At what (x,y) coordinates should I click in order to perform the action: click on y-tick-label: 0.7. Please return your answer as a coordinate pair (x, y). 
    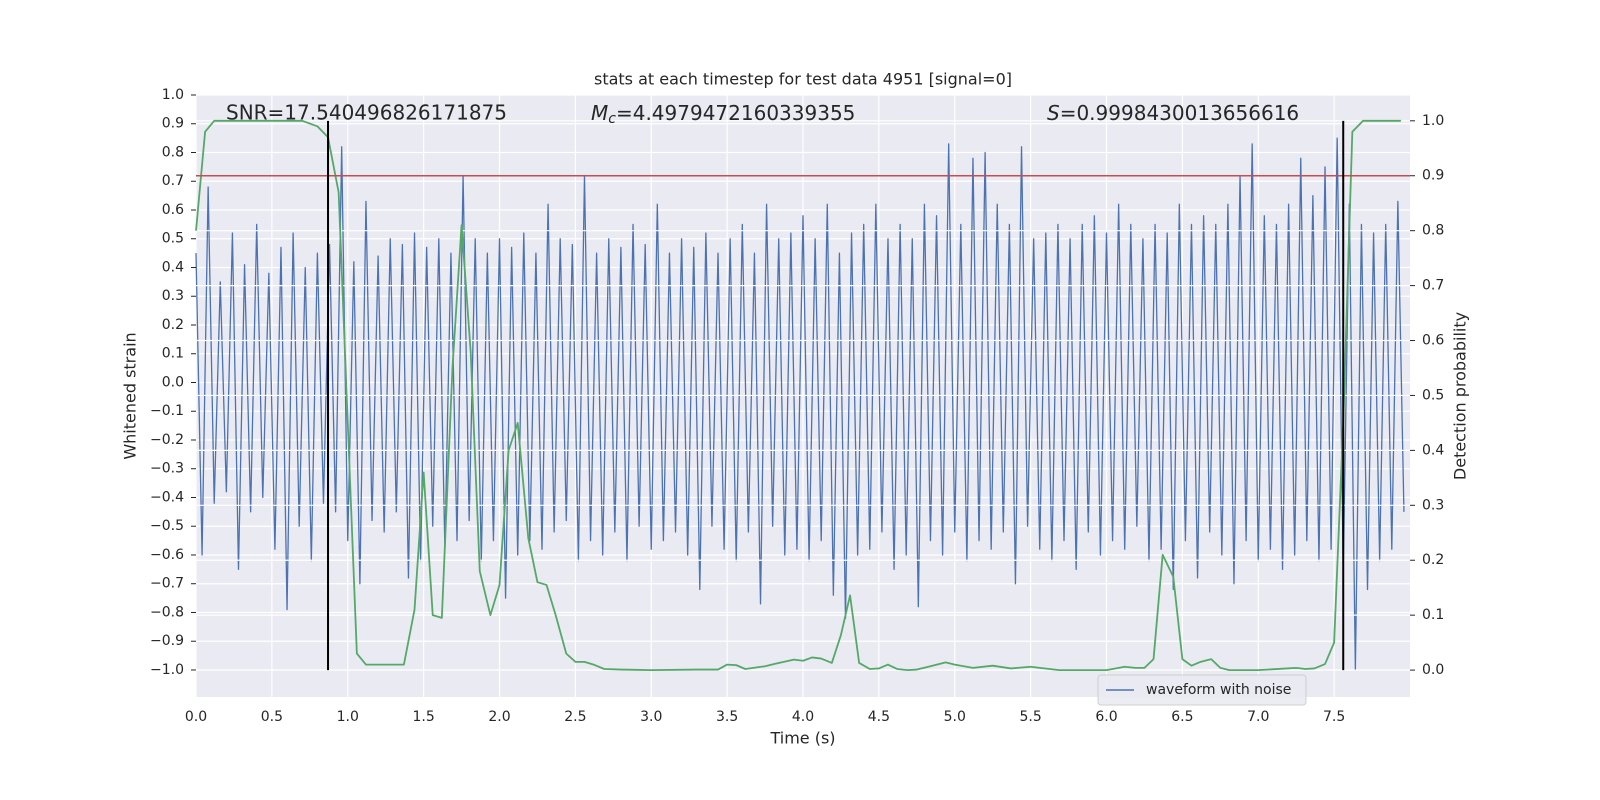
    Looking at the image, I should click on (173, 181).